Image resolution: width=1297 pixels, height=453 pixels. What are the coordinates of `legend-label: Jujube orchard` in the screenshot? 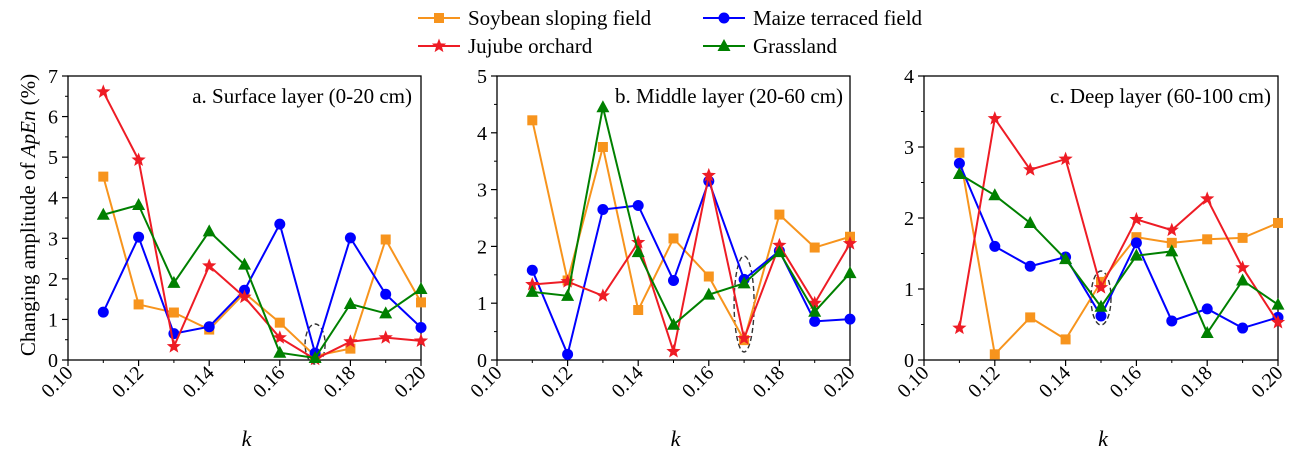 It's located at (530, 46).